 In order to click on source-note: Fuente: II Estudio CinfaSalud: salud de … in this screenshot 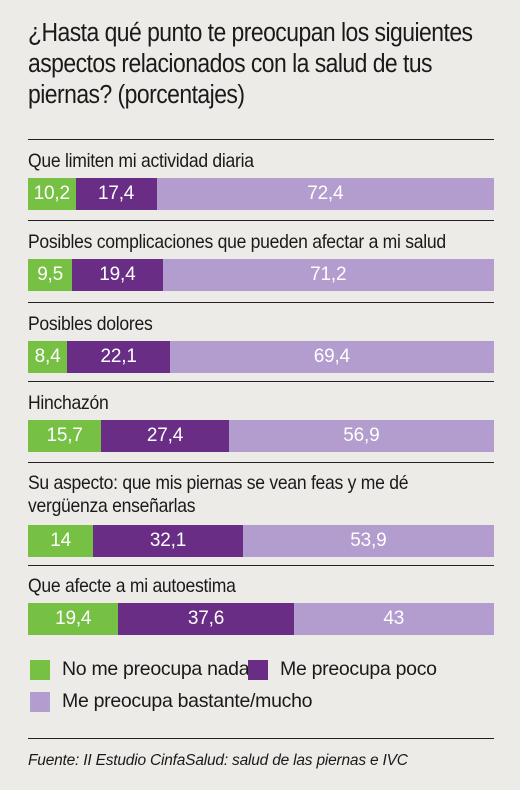, I will do `click(218, 760)`.